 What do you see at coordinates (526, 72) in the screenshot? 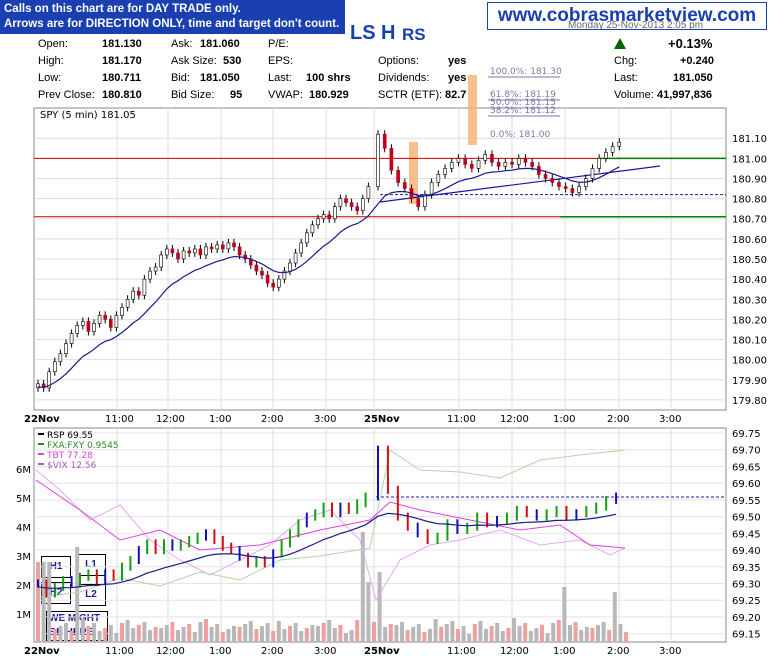
I see `fib-label: 100.0%: 181.30` at bounding box center [526, 72].